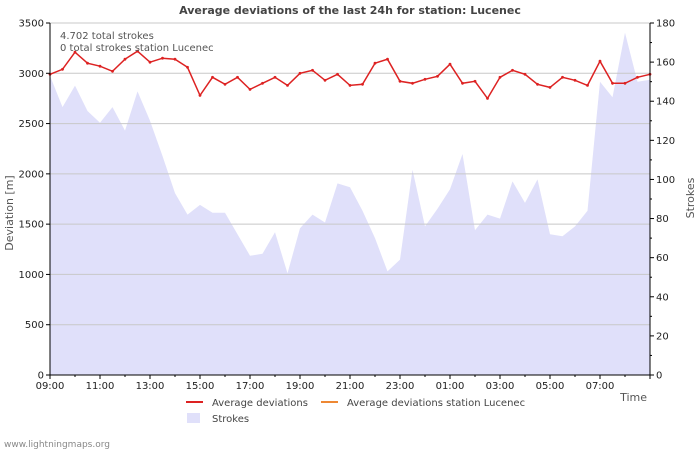  What do you see at coordinates (31, 275) in the screenshot?
I see `y-left-tick-label: 1000` at bounding box center [31, 275].